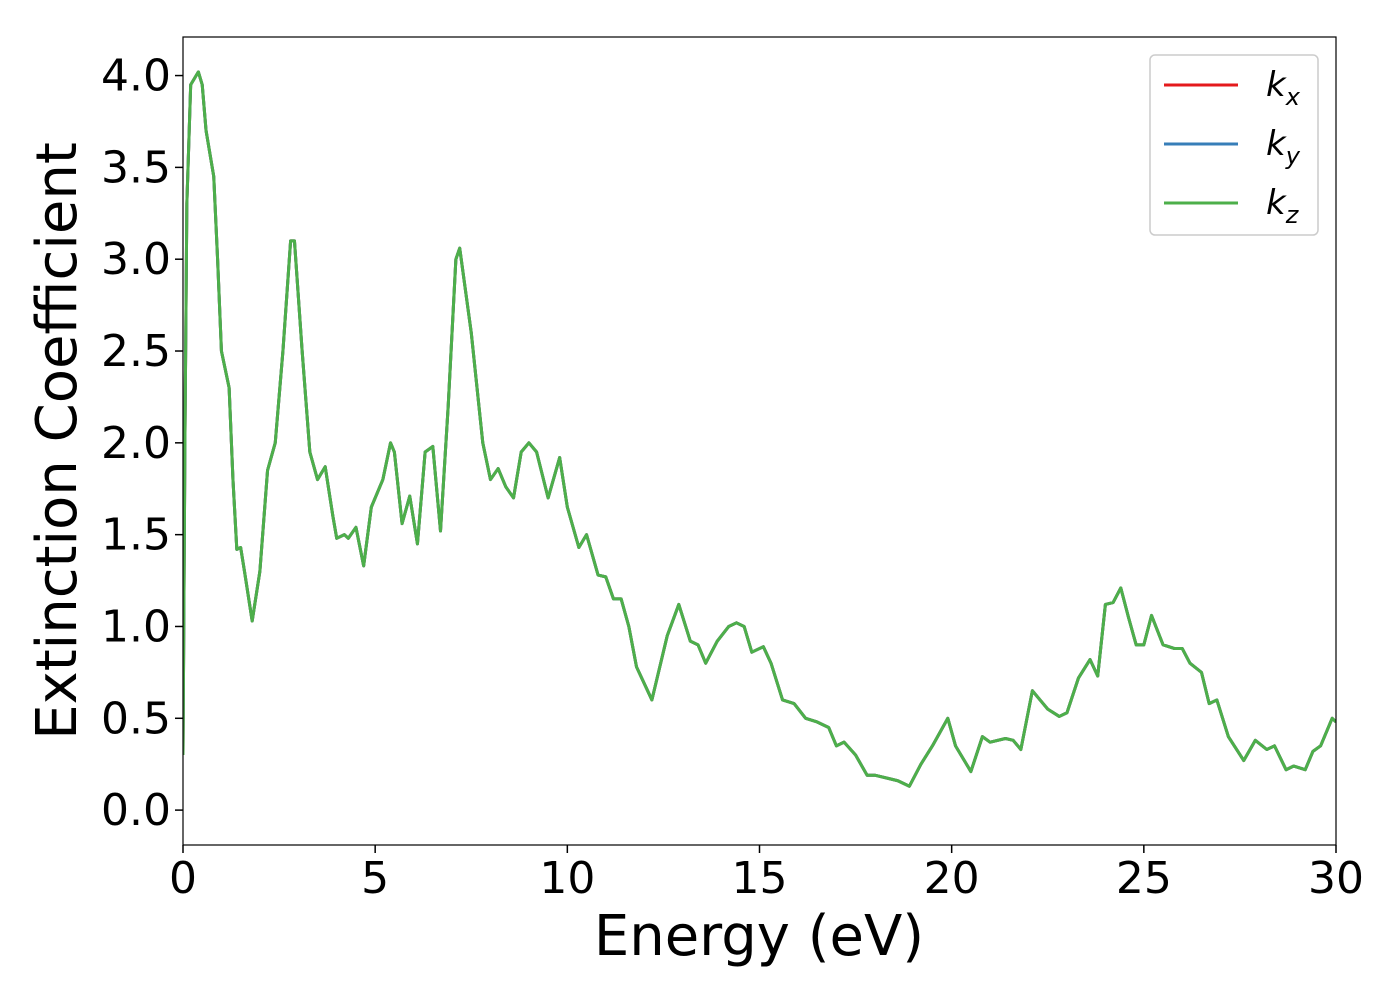 Image resolution: width=1400 pixels, height=1000 pixels. What do you see at coordinates (1283, 206) in the screenshot?
I see `legend-label: kz` at bounding box center [1283, 206].